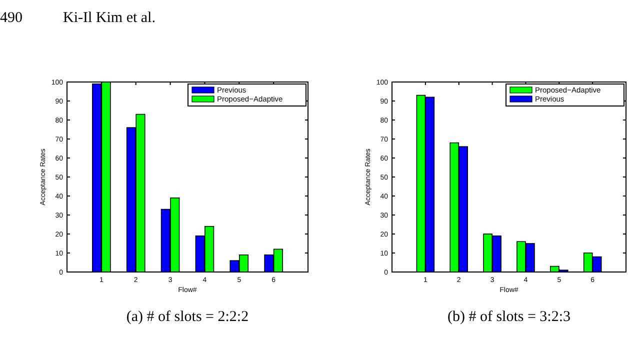 This screenshot has width=638, height=352. Describe the element at coordinates (187, 317) in the screenshot. I see `text: (a) # of slots = 2:2:2` at that location.